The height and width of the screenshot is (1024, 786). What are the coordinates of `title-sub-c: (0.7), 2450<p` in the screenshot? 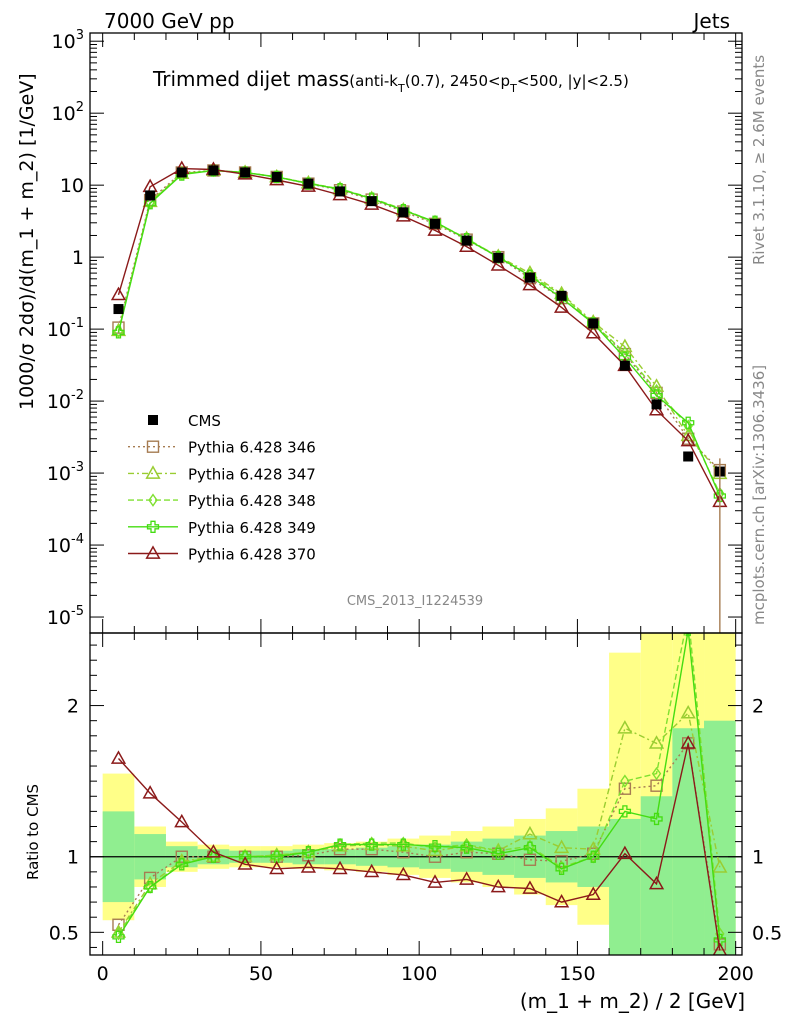 It's located at (457, 81).